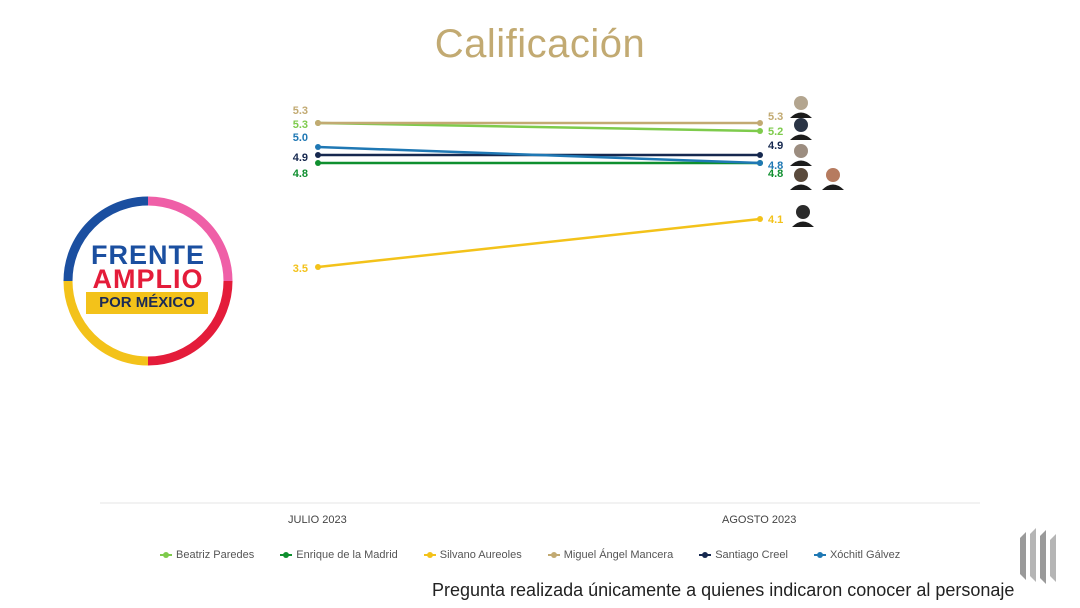  I want to click on logo-line-amplio: AMPLIO, so click(148, 279).